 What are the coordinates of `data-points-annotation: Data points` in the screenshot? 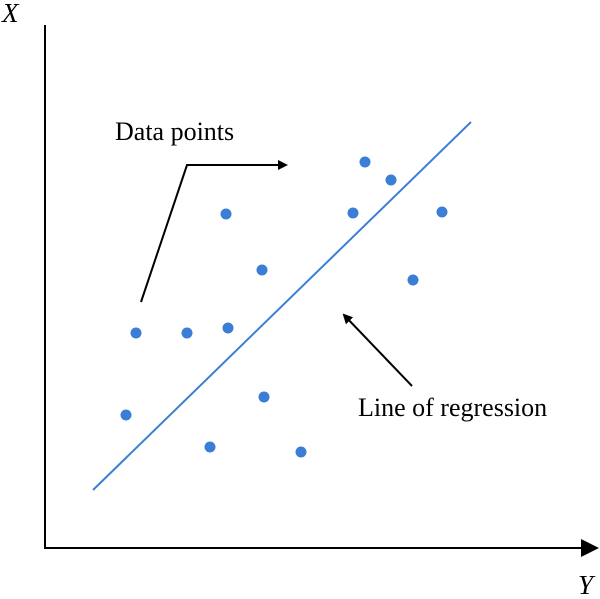 It's located at (174, 131).